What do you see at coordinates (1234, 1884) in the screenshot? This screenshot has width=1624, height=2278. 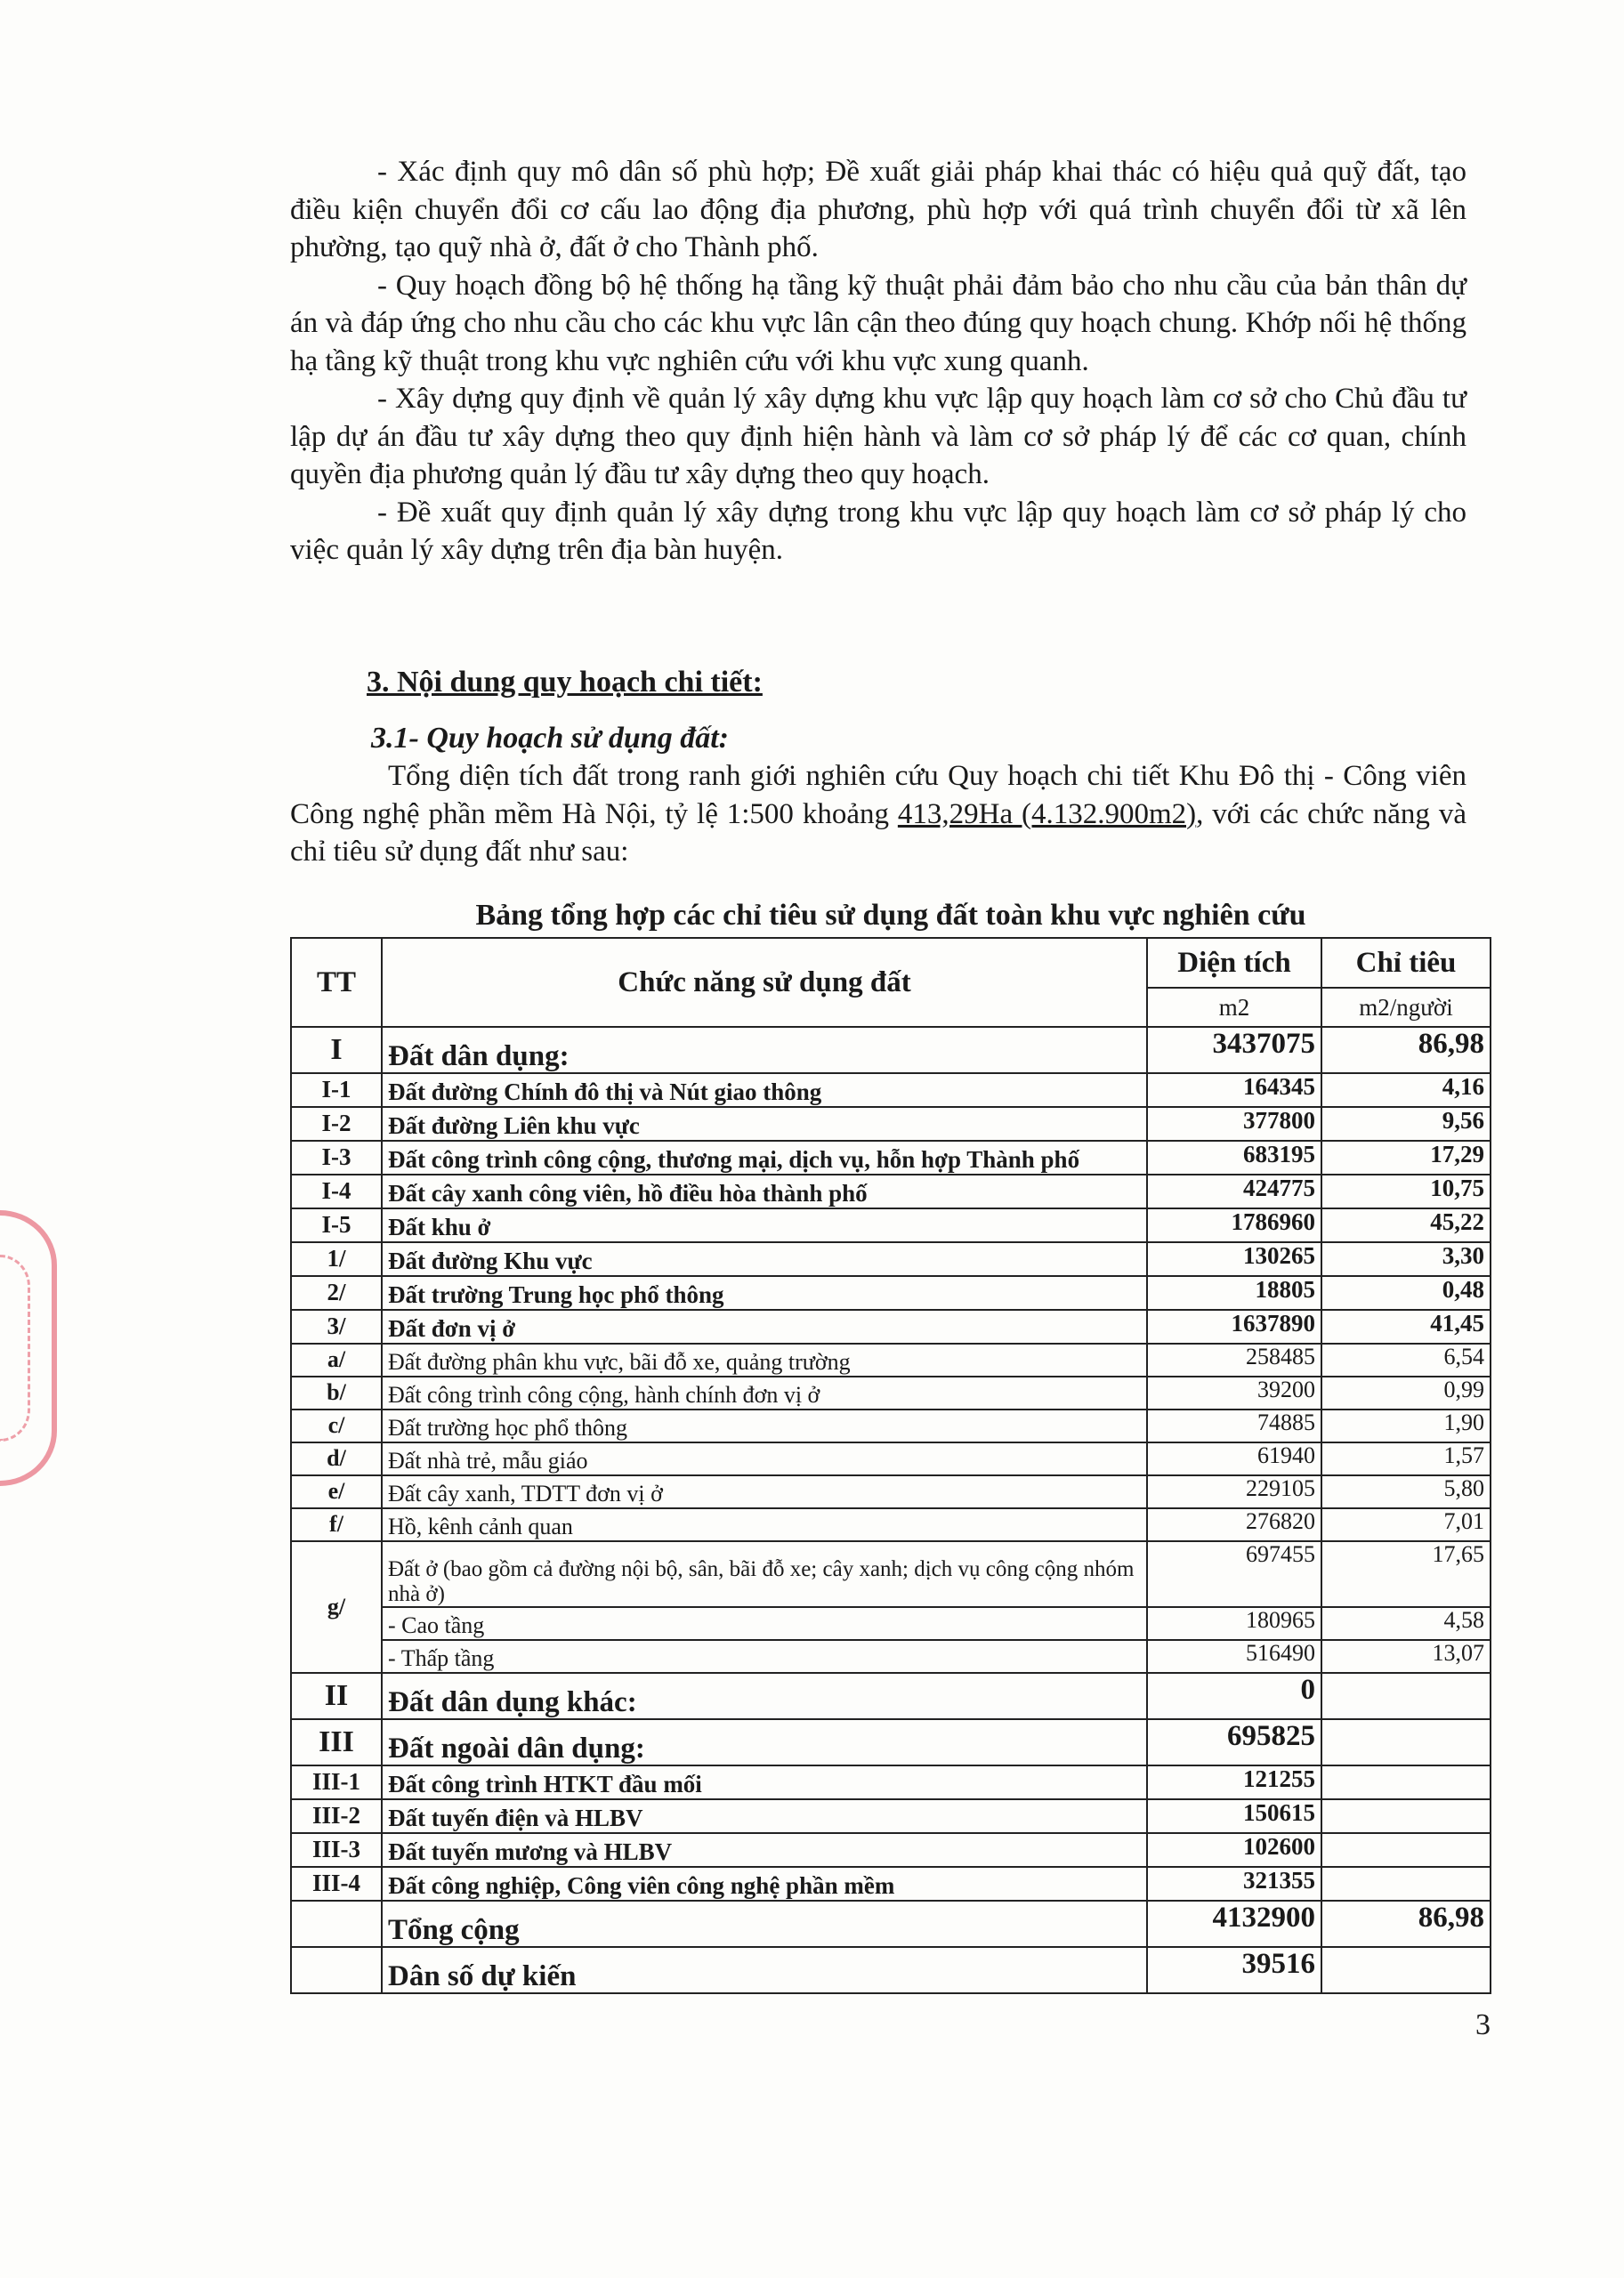 I see `row-area: 321355` at bounding box center [1234, 1884].